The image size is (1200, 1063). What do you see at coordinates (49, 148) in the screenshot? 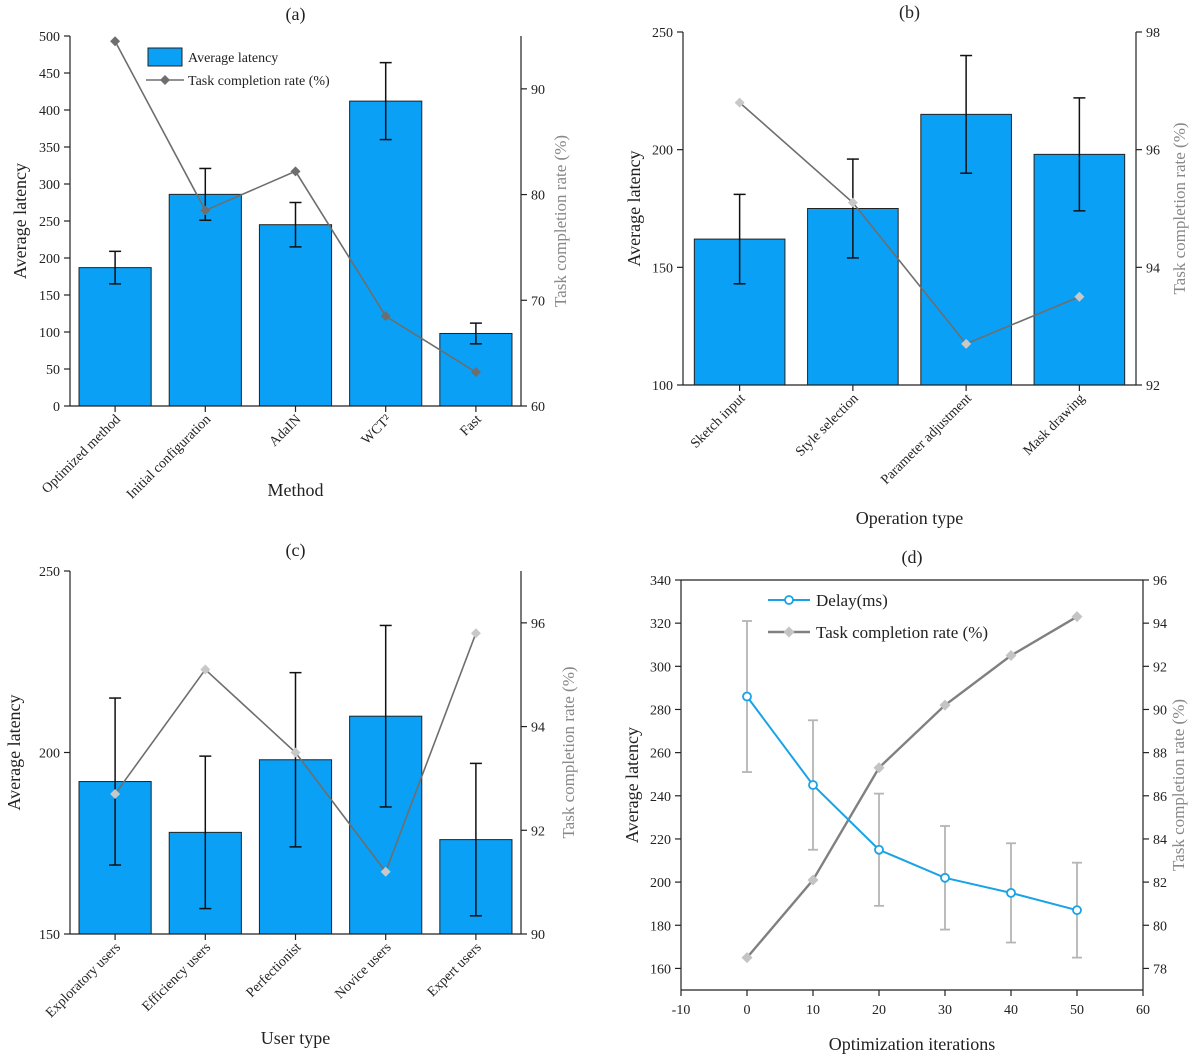
I see `y-tick-label: 350` at bounding box center [49, 148].